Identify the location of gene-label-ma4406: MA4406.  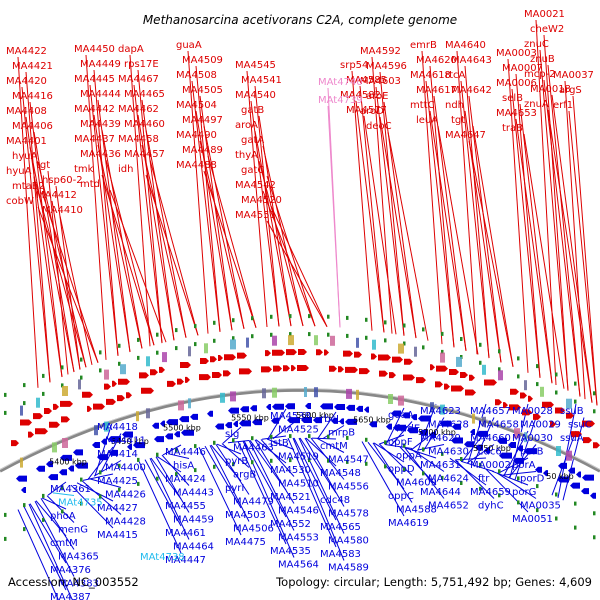
(32, 126).